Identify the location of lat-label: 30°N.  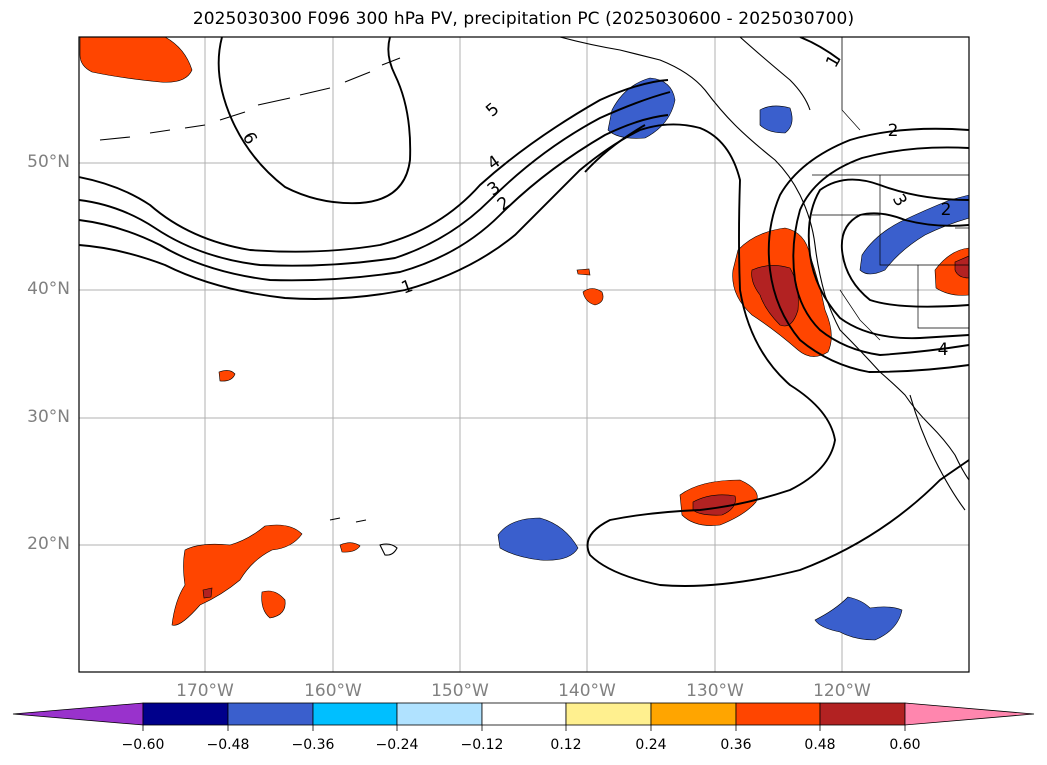
(48, 417).